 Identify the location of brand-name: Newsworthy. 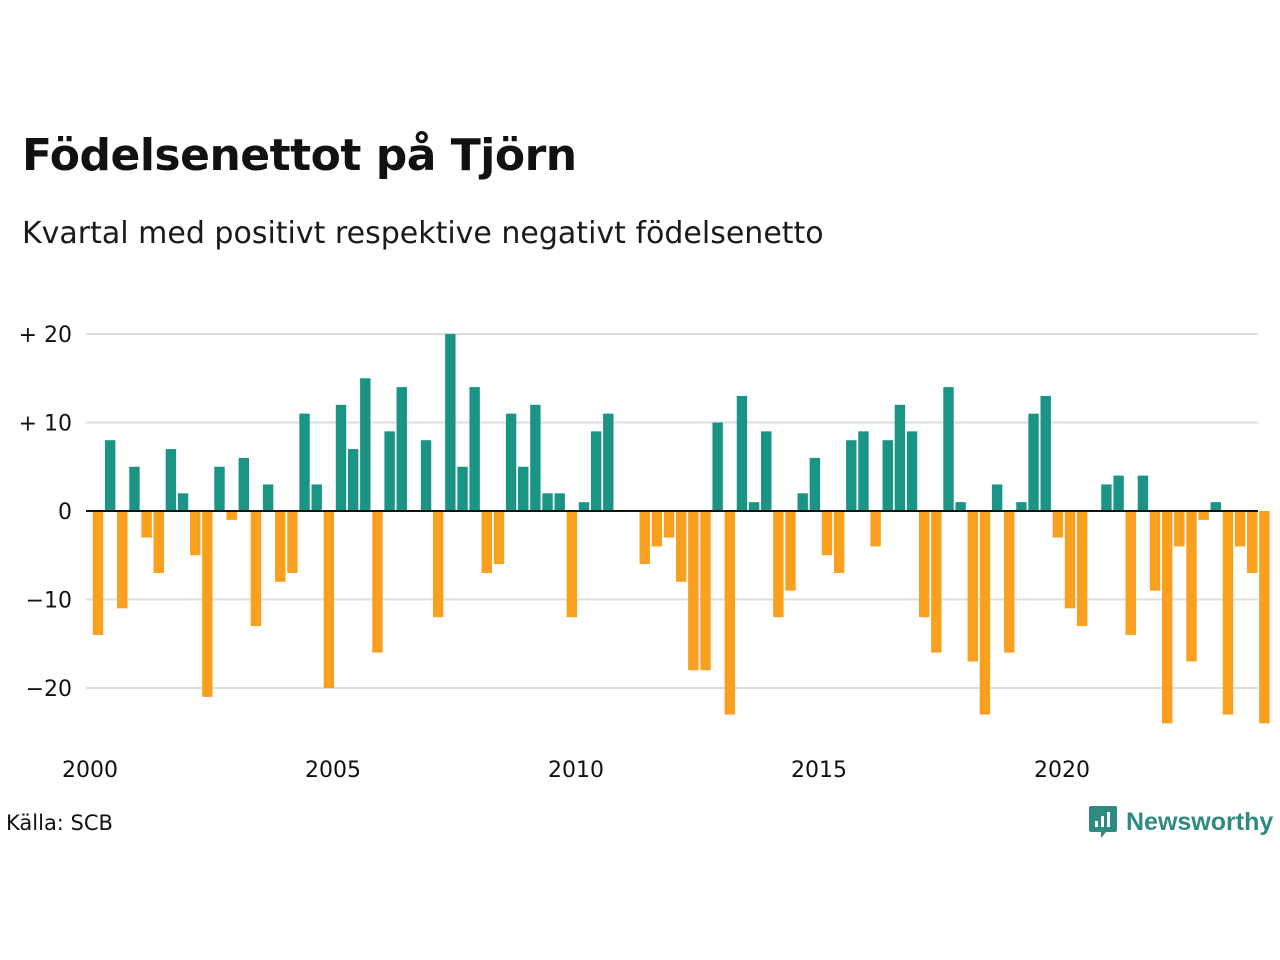
(1200, 821).